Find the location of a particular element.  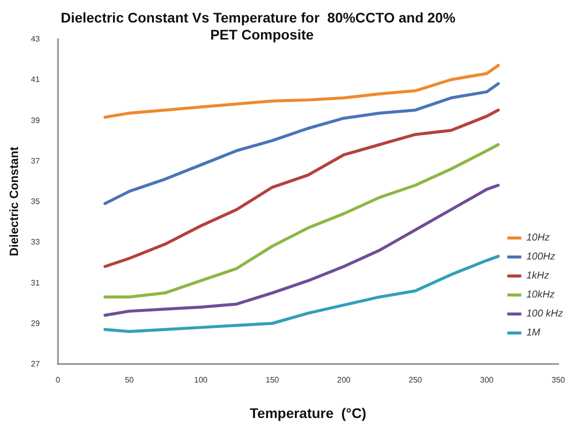

legend-label: 10Hz is located at coordinates (538, 238).